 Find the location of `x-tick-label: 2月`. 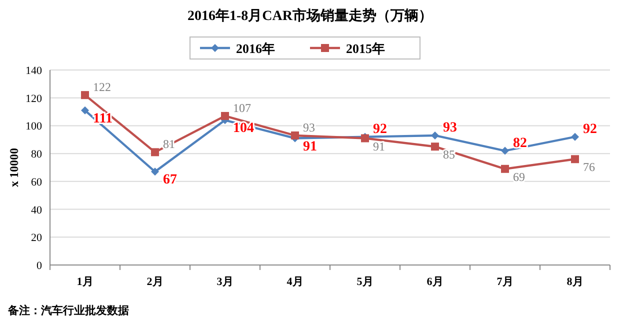

x-tick-label: 2月 is located at coordinates (155, 282).